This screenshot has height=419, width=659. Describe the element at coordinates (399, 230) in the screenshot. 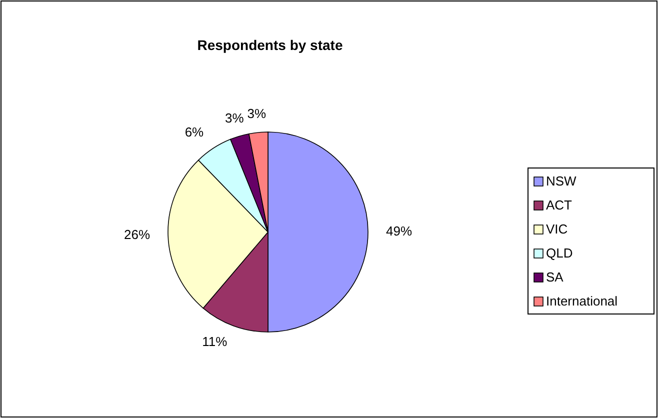

I see `data-label: 49%` at that location.